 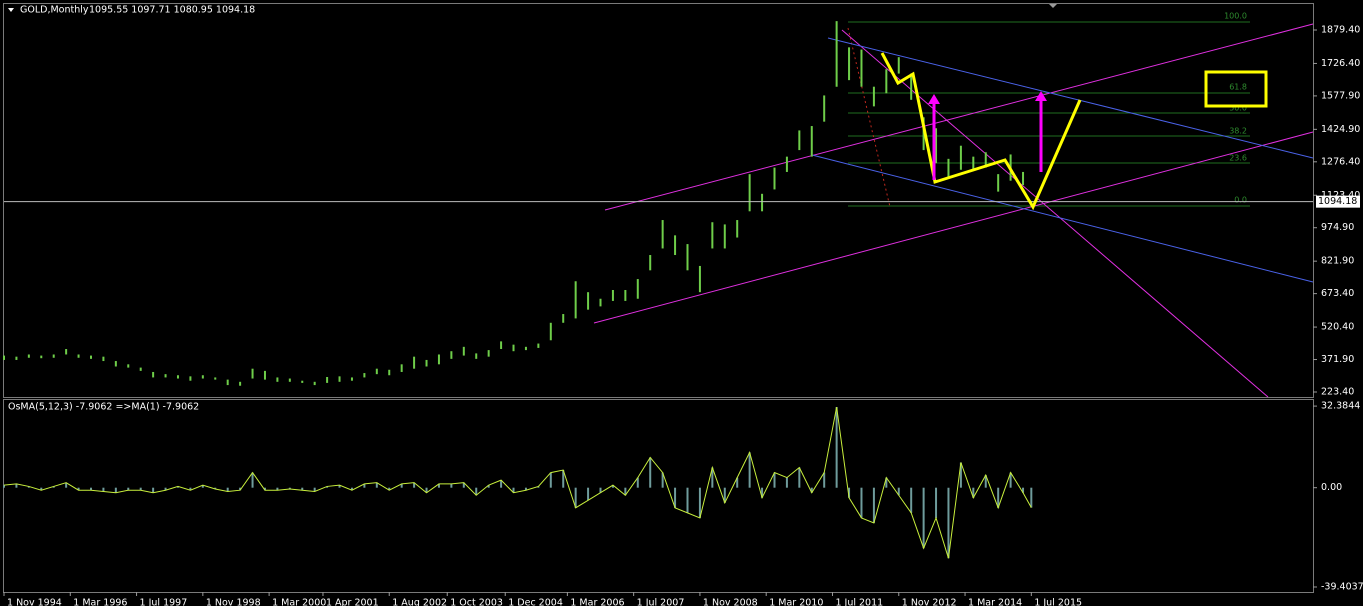 I want to click on y-tick-label: 1577.90, so click(x=1340, y=95).